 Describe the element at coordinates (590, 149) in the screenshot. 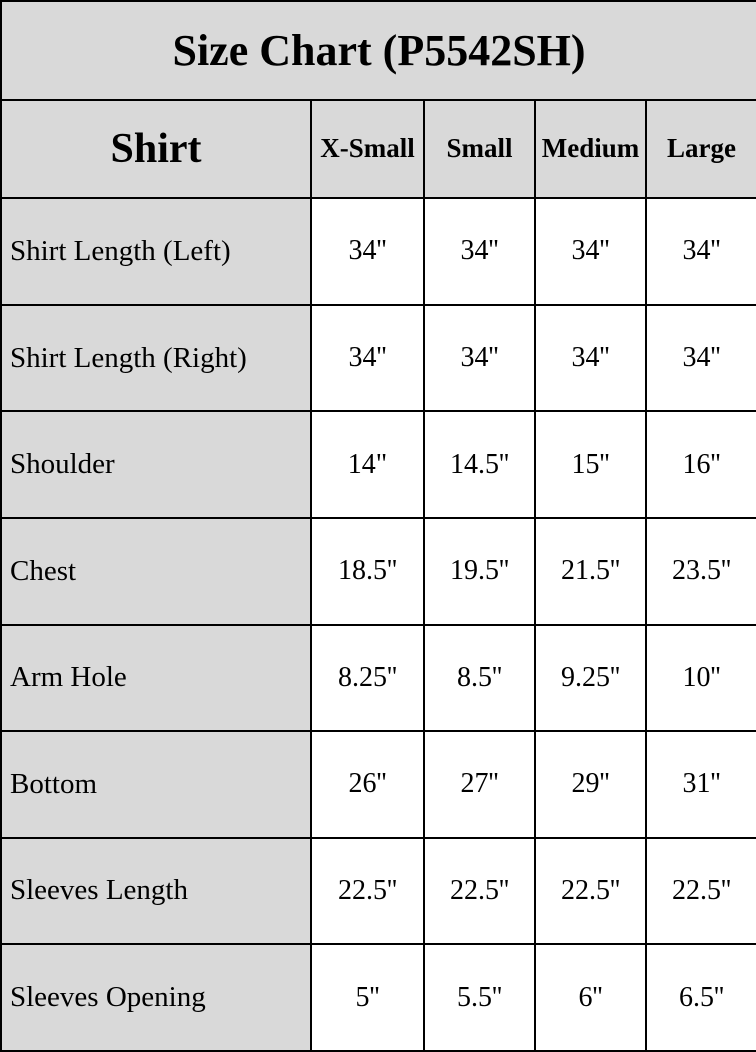

I see `column-header-medium: Medium` at that location.